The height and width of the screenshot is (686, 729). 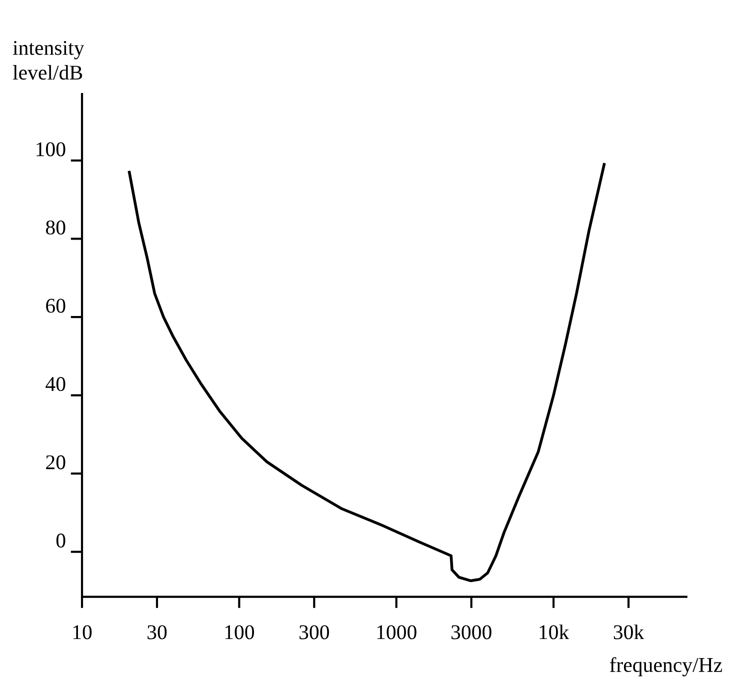 I want to click on x-tick-label: 30k, so click(x=629, y=632).